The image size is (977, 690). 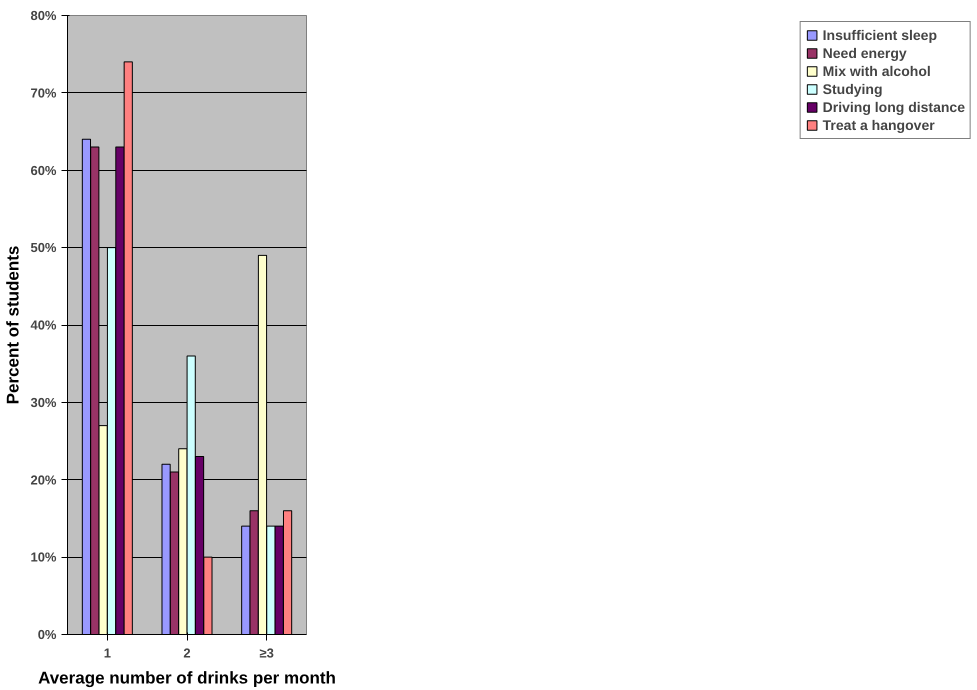 I want to click on y-tick-label: 20%, so click(x=43, y=480).